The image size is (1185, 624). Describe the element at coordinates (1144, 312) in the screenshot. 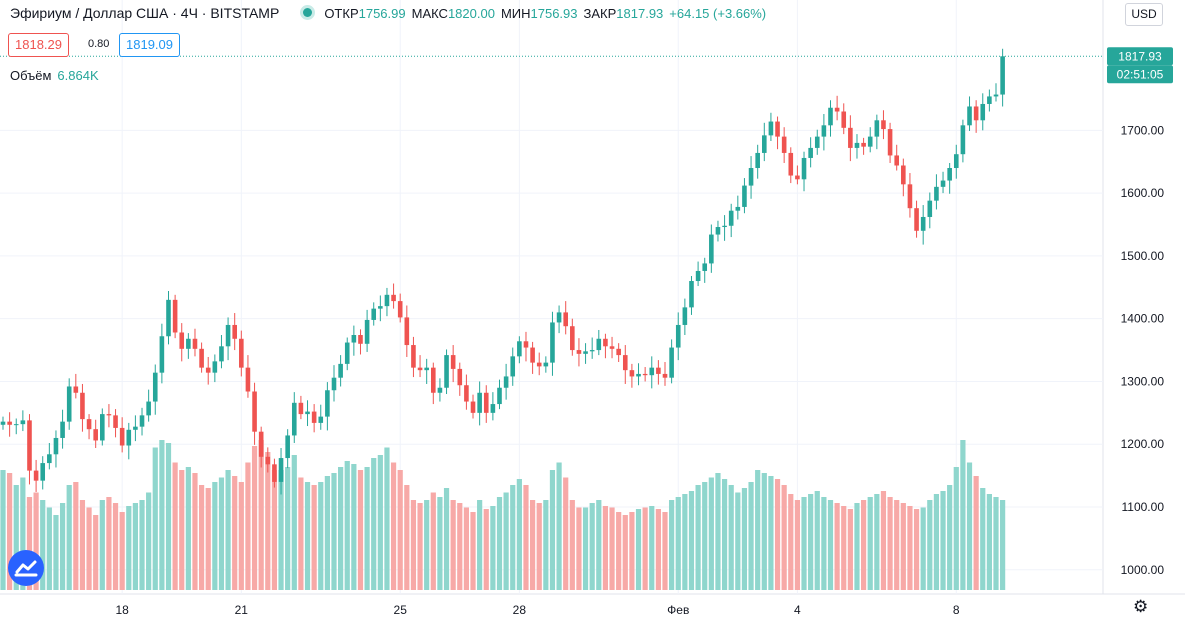

I see `price-axis` at that location.